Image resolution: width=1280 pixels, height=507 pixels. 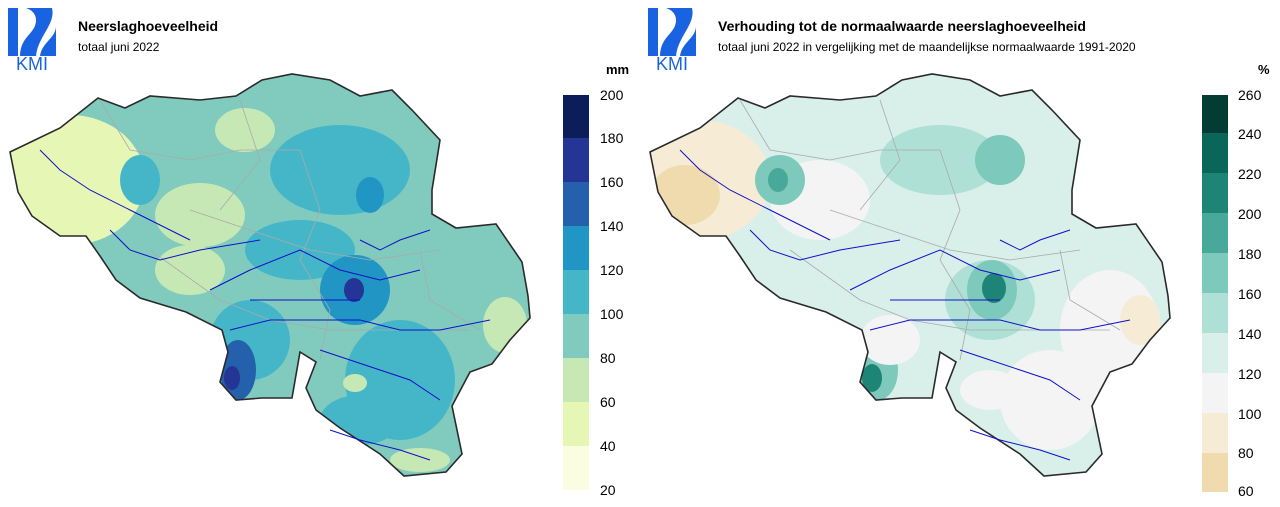 What do you see at coordinates (1250, 174) in the screenshot?
I see `legend-tick-label: 220` at bounding box center [1250, 174].